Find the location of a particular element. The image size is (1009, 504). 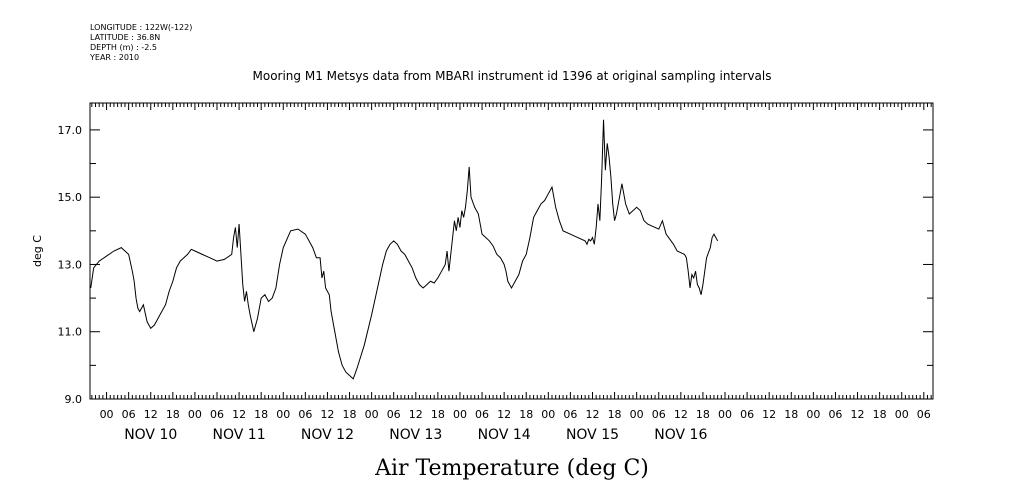

latitude-text: LATITUDE : 36.8N is located at coordinates (125, 37).